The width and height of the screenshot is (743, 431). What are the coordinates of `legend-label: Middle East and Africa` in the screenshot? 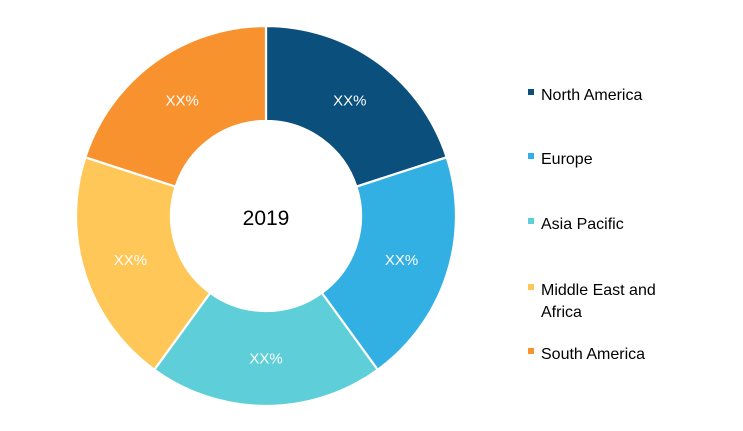 It's located at (598, 301).